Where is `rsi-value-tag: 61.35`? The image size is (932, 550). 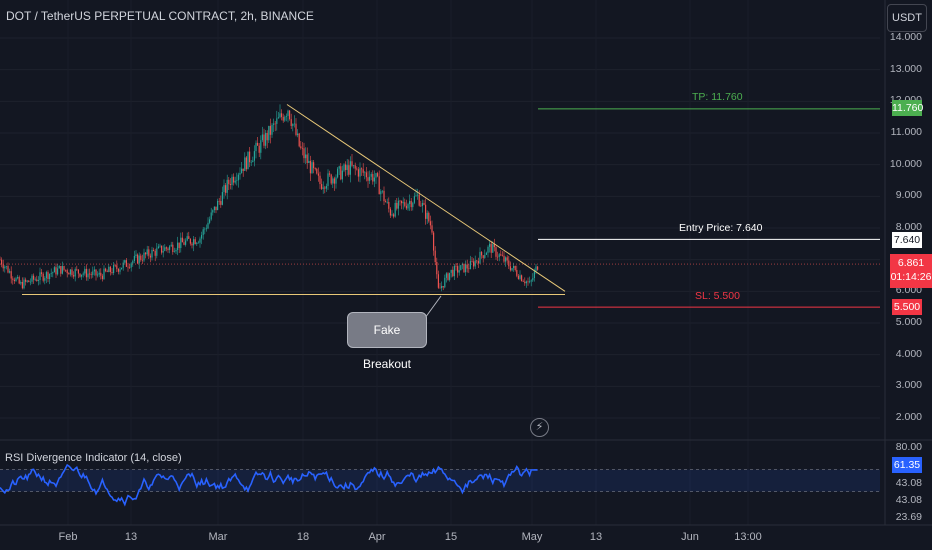
rsi-value-tag: 61.35 is located at coordinates (907, 465).